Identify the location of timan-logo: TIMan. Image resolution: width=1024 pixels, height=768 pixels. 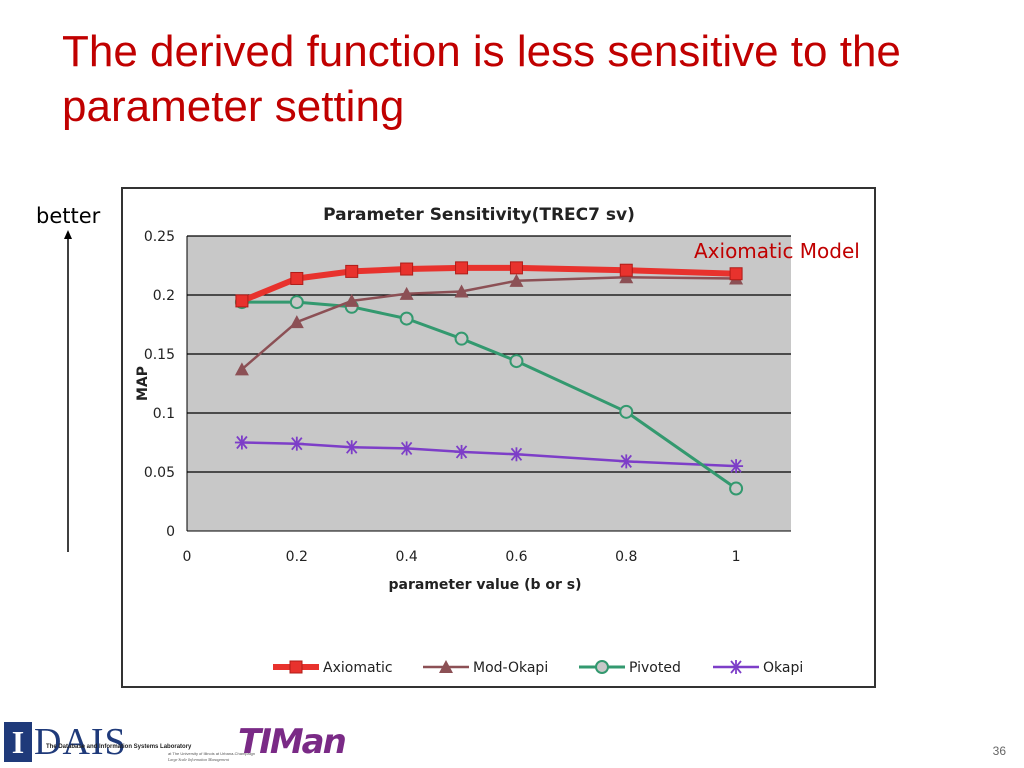
(292, 742).